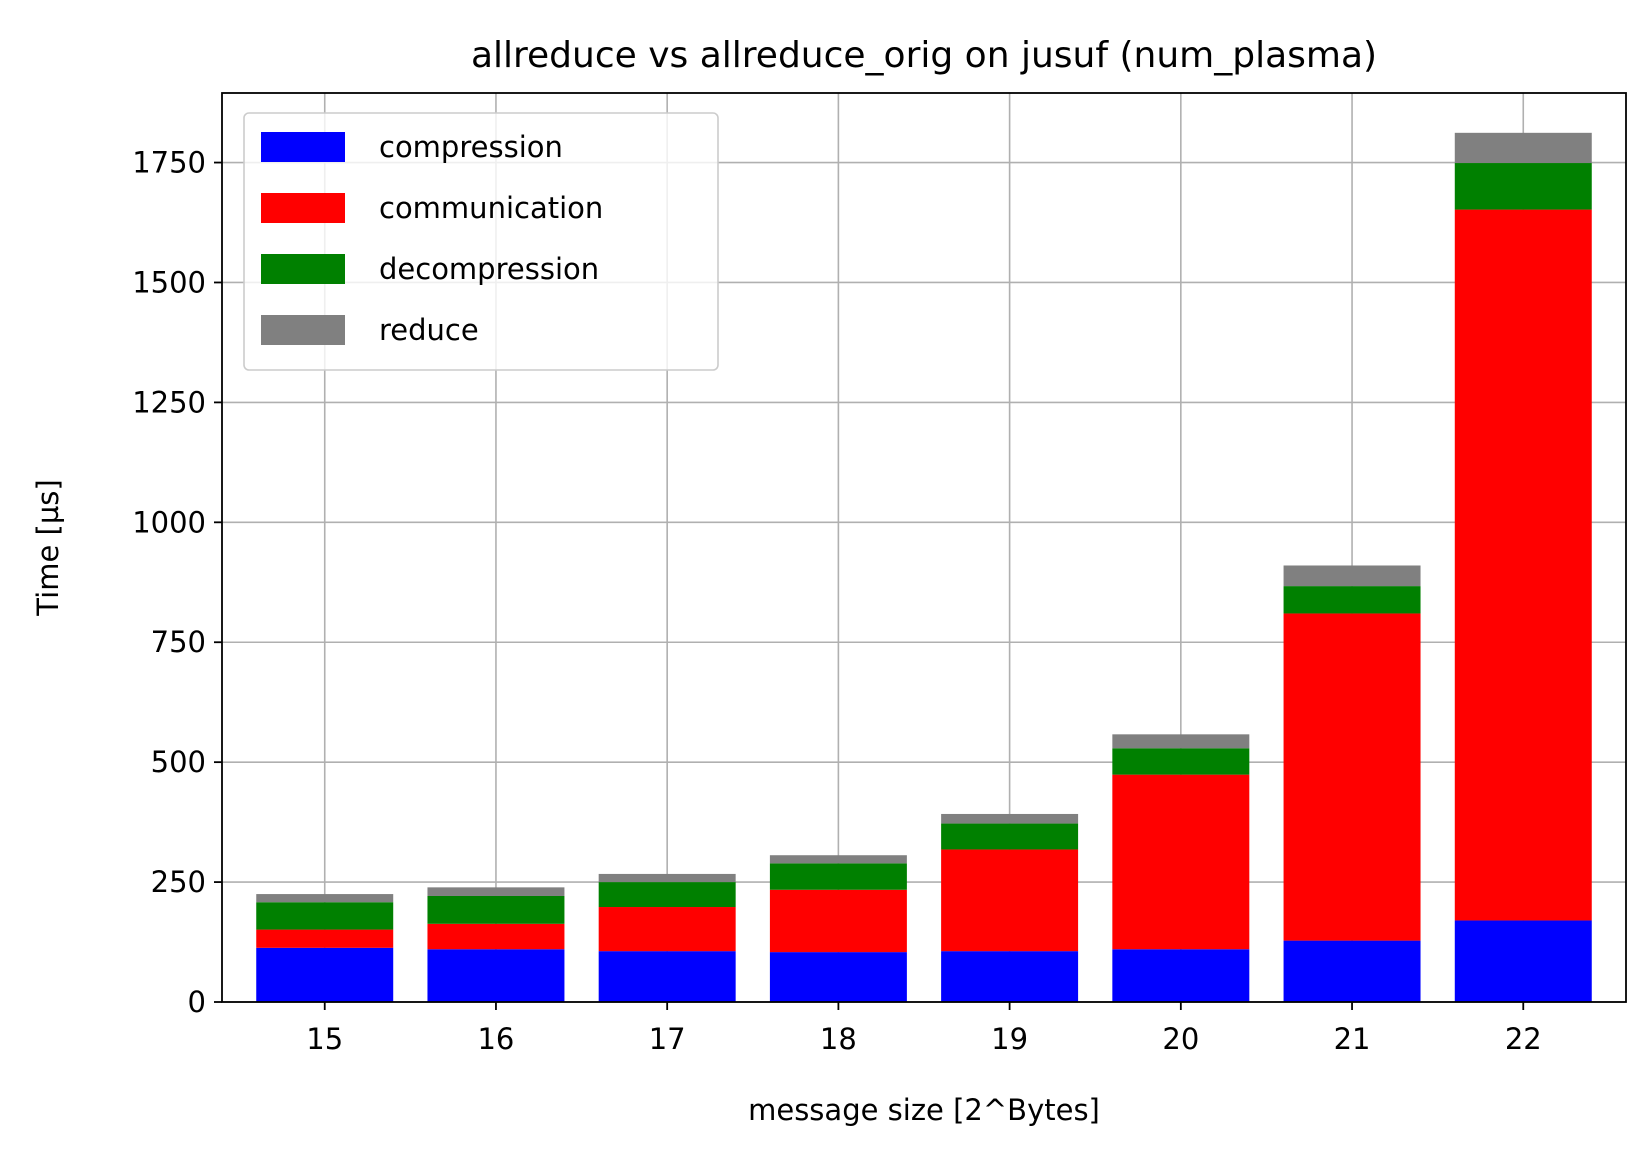  Describe the element at coordinates (178, 642) in the screenshot. I see `y-tick-label: 750` at that location.